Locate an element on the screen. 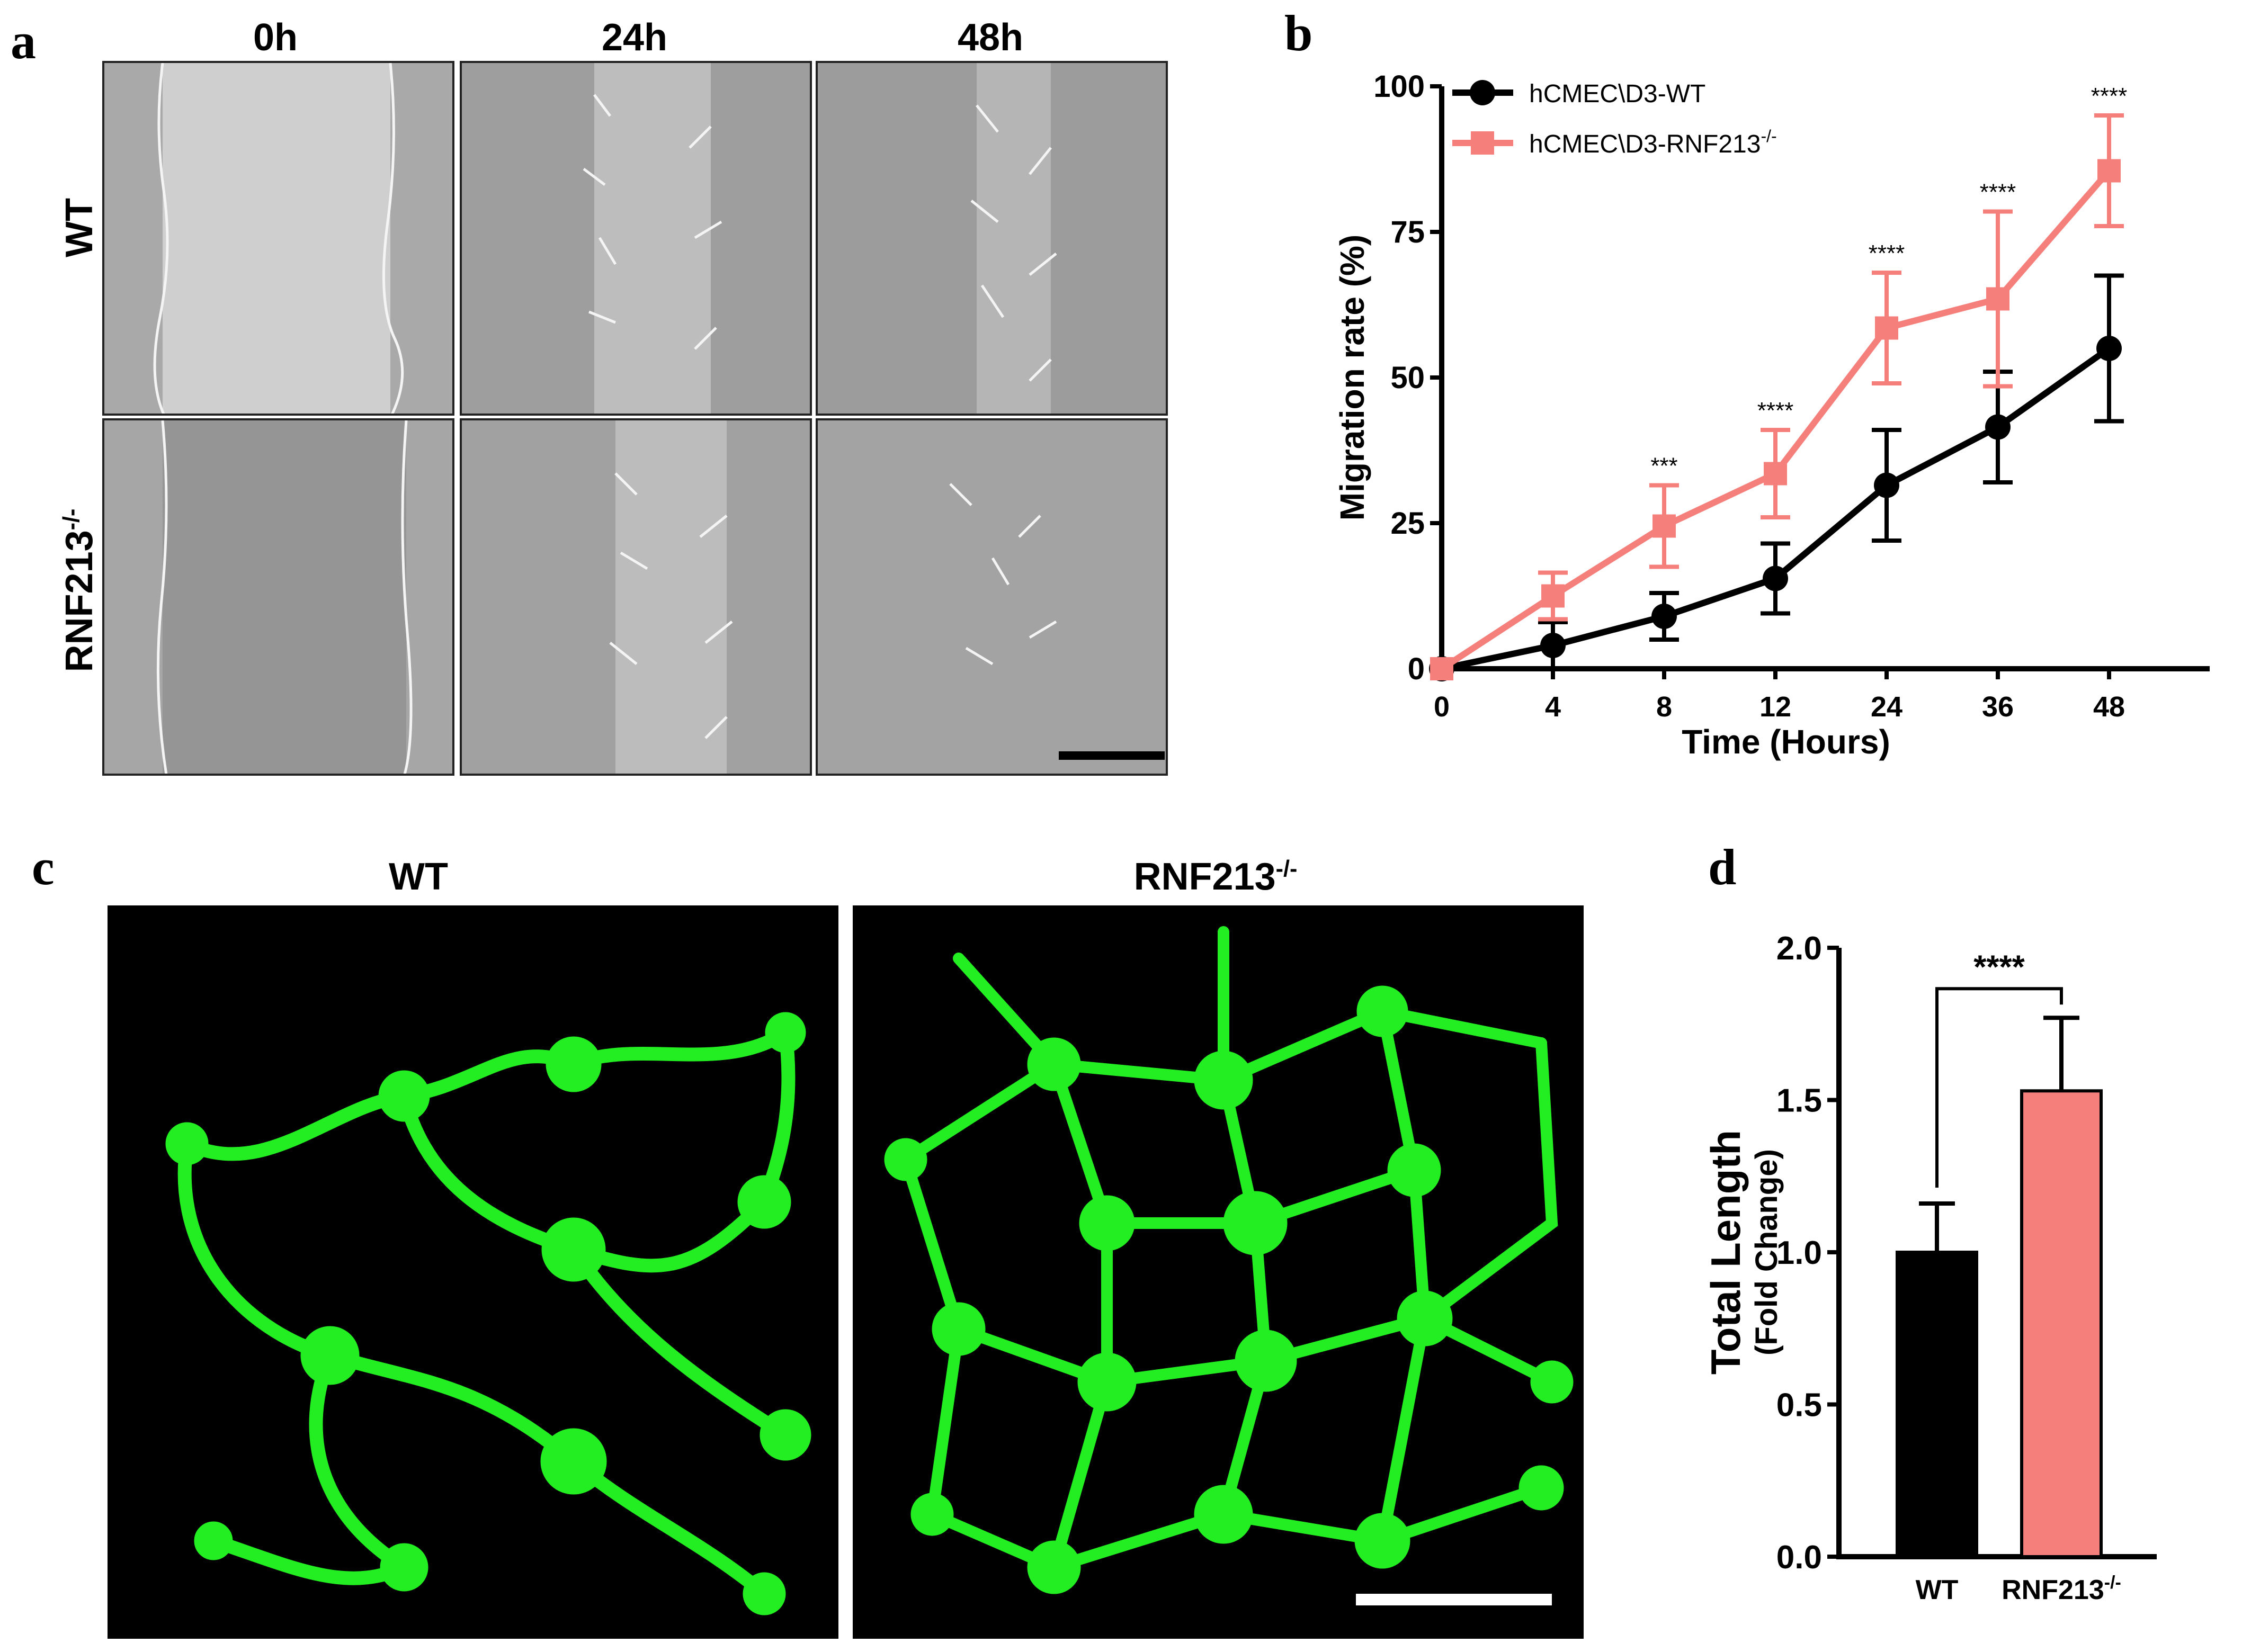  fluorescence-image-wt is located at coordinates (473, 1272).